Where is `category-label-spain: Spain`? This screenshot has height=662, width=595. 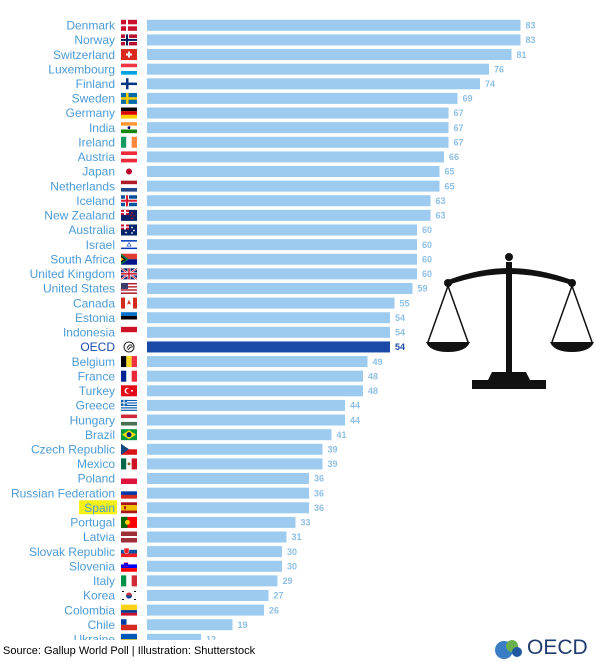 category-label-spain: Spain is located at coordinates (99, 508).